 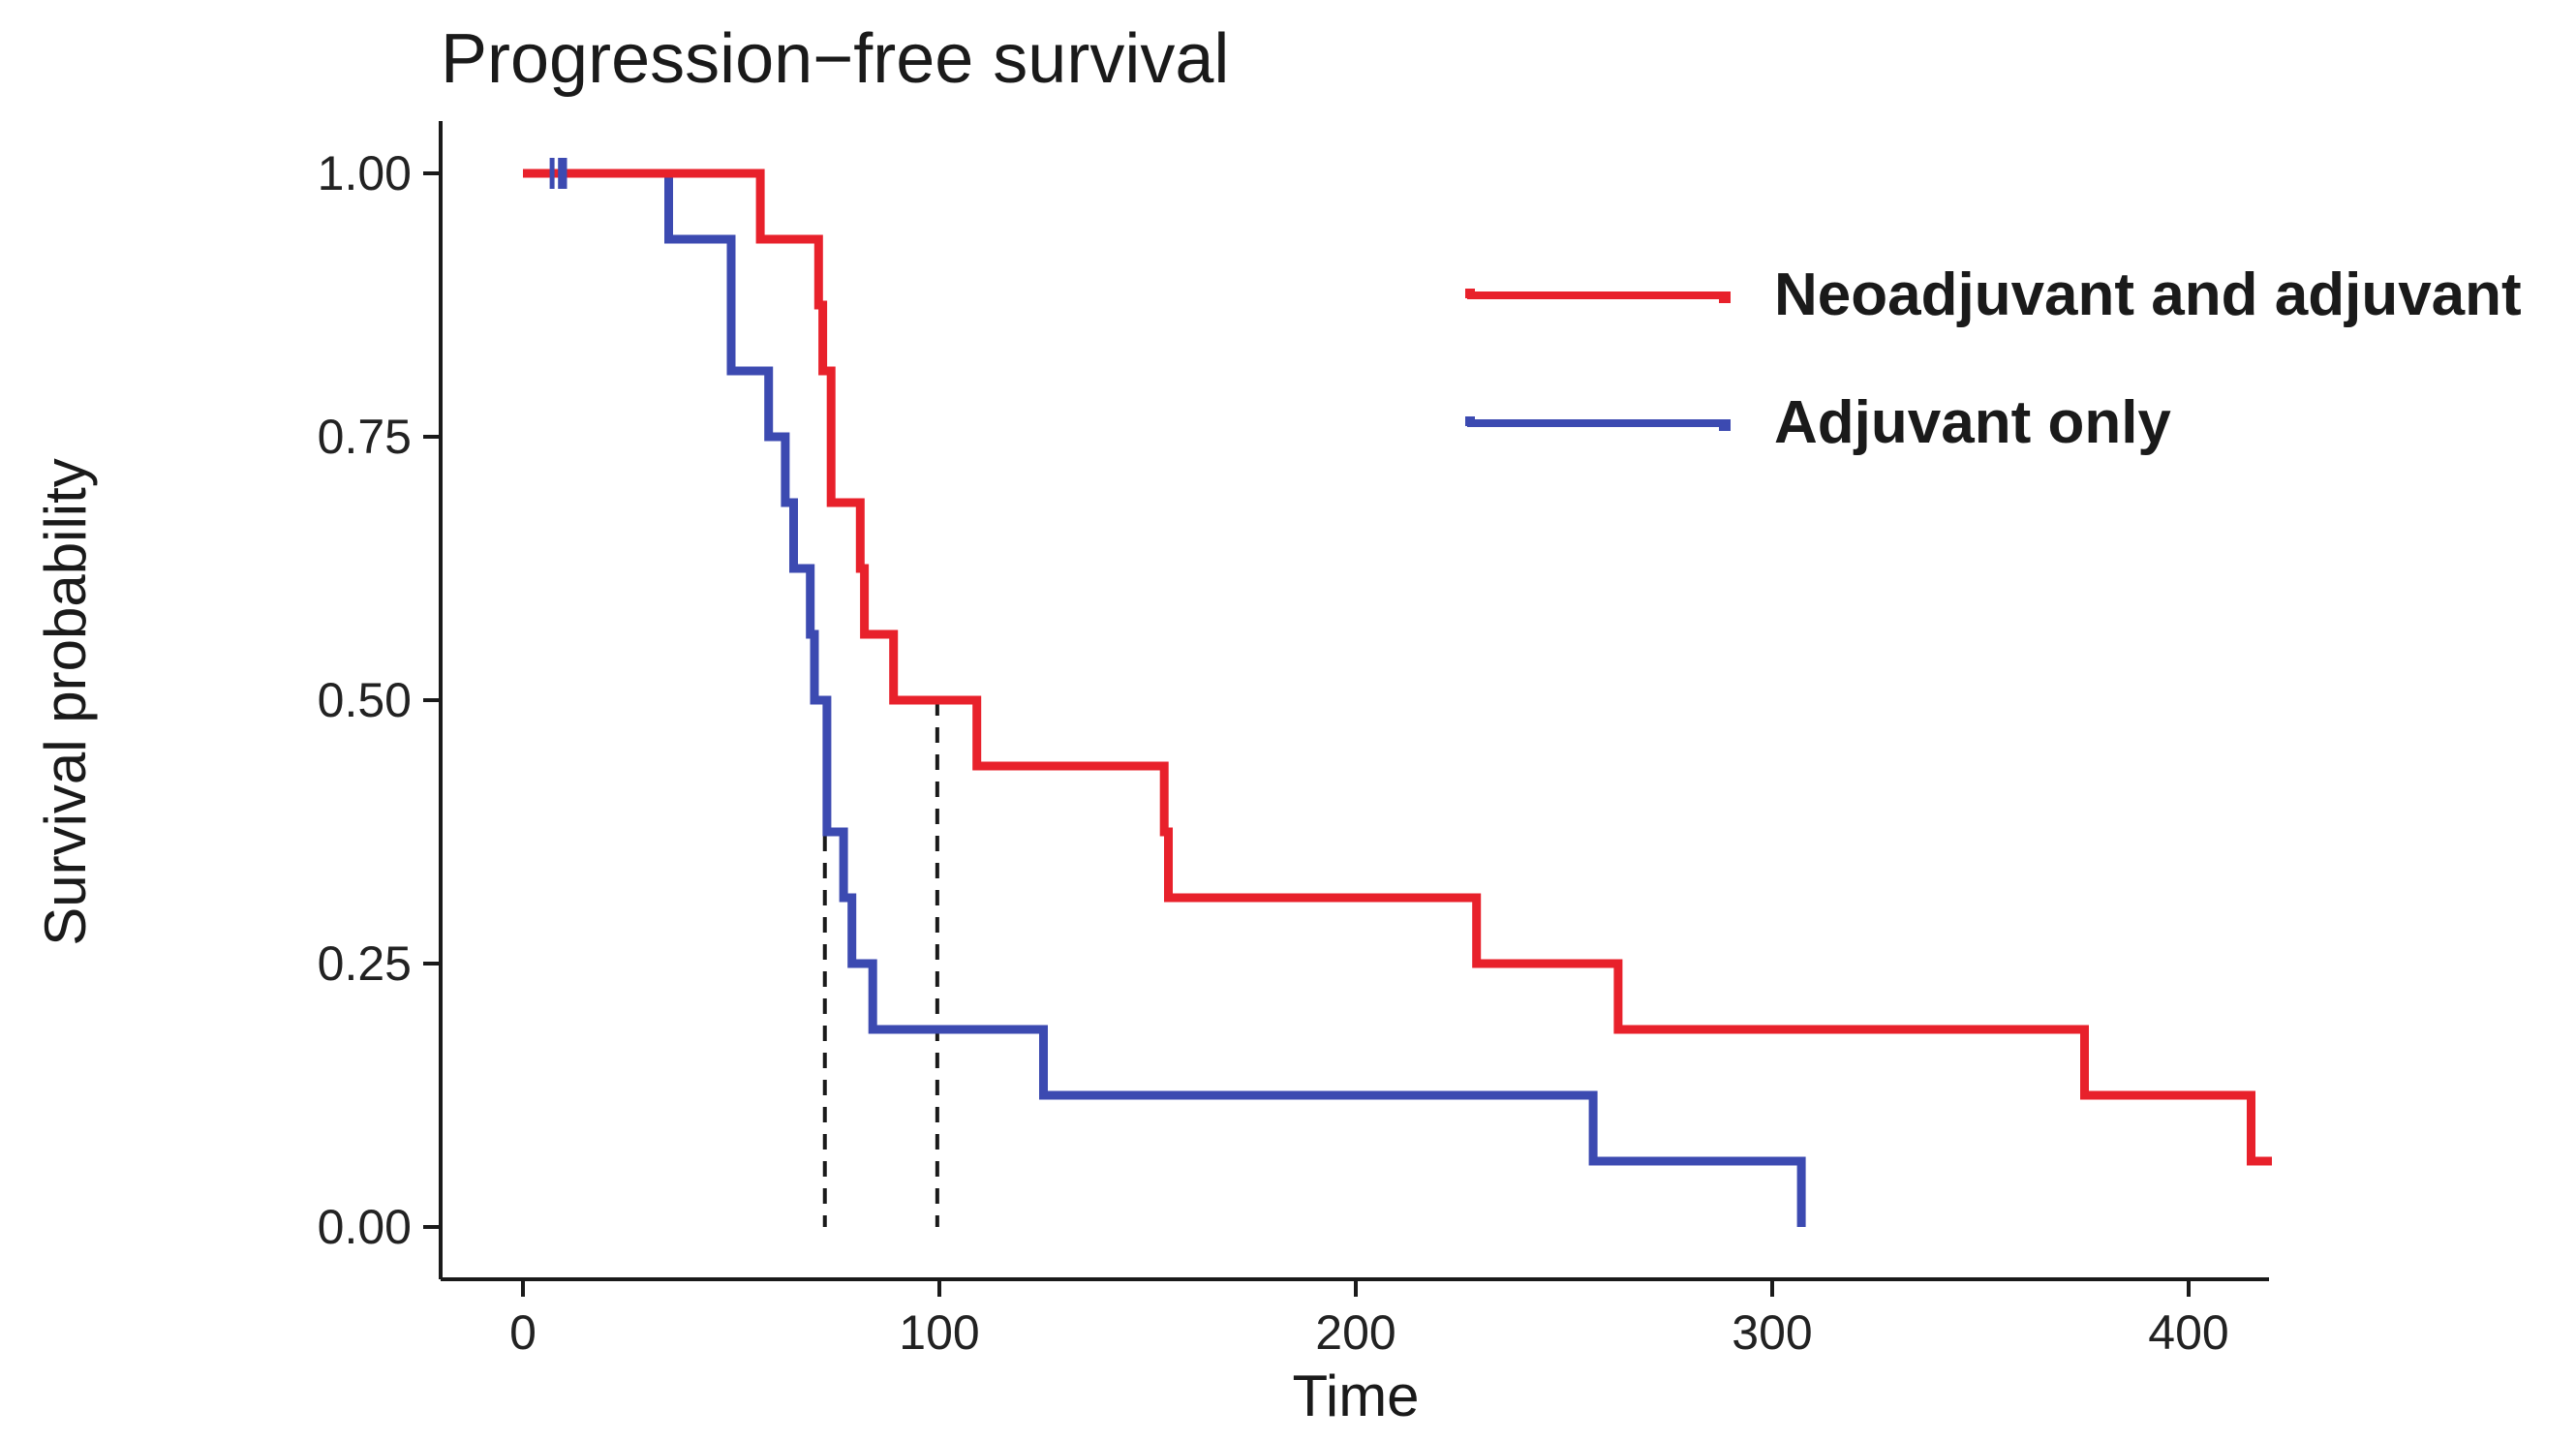 I want to click on y-tick-label: 0.75, so click(x=365, y=437).